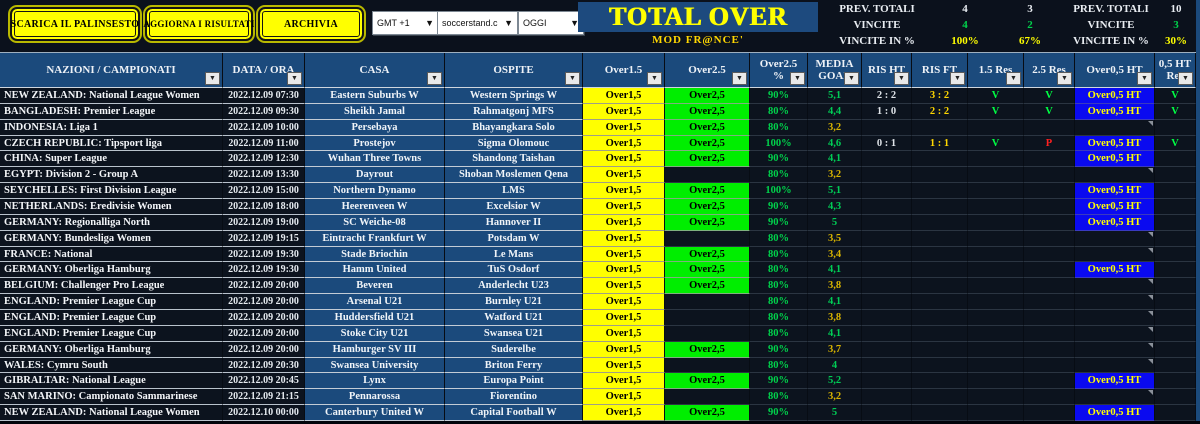 Image resolution: width=1200 pixels, height=424 pixels. Describe the element at coordinates (514, 175) in the screenshot. I see `away-team-cell: Shoban Moslemen Qena` at that location.